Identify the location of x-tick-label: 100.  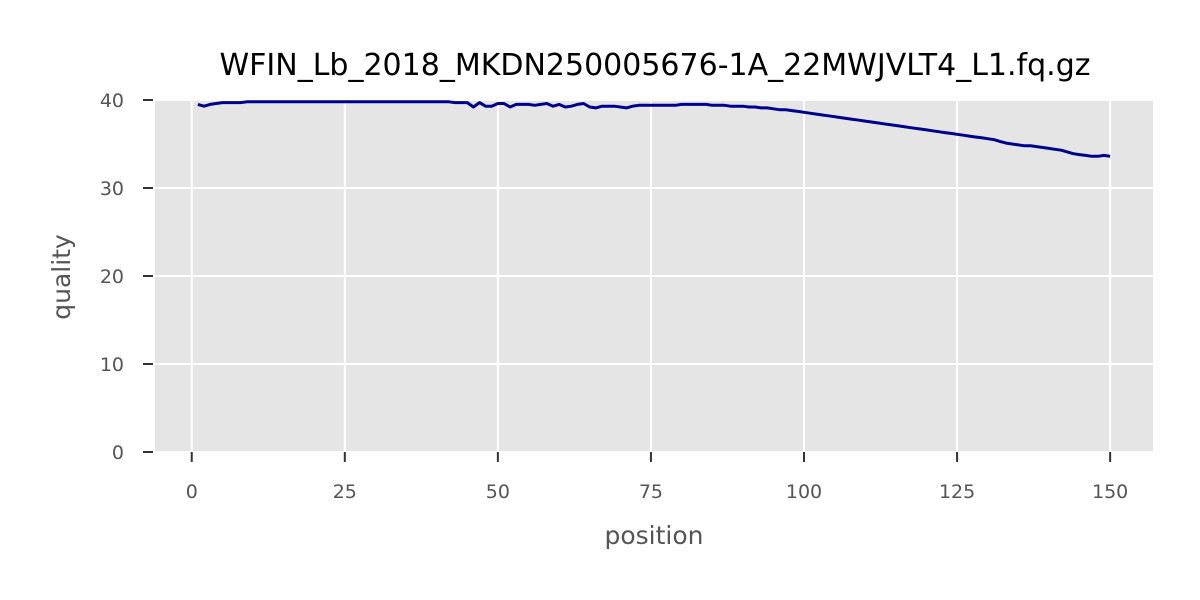
(804, 492).